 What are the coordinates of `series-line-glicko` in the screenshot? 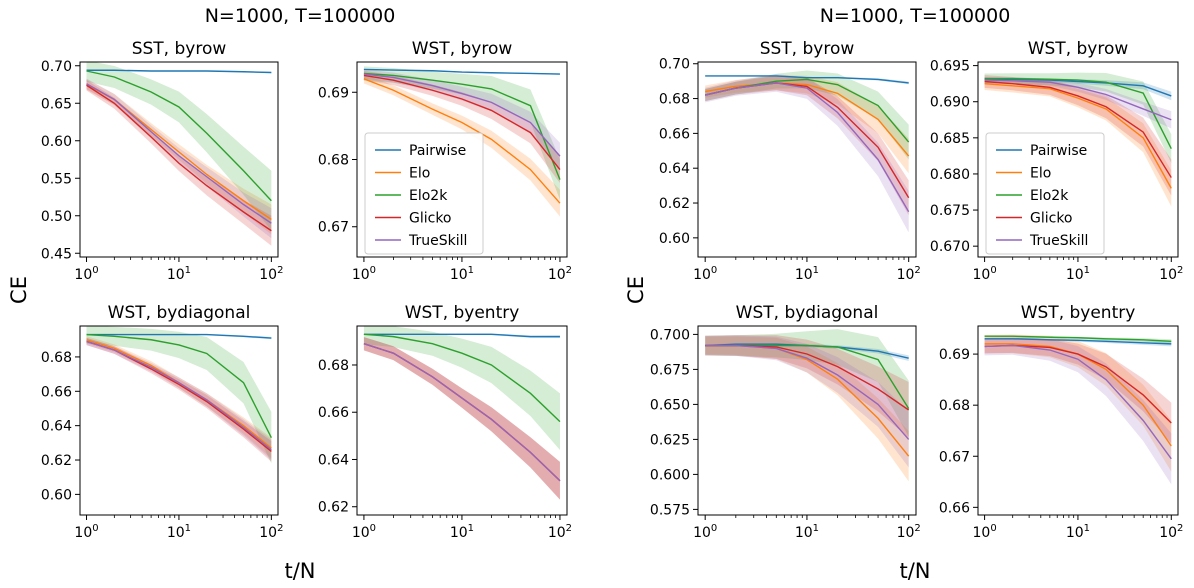 It's located at (179, 158).